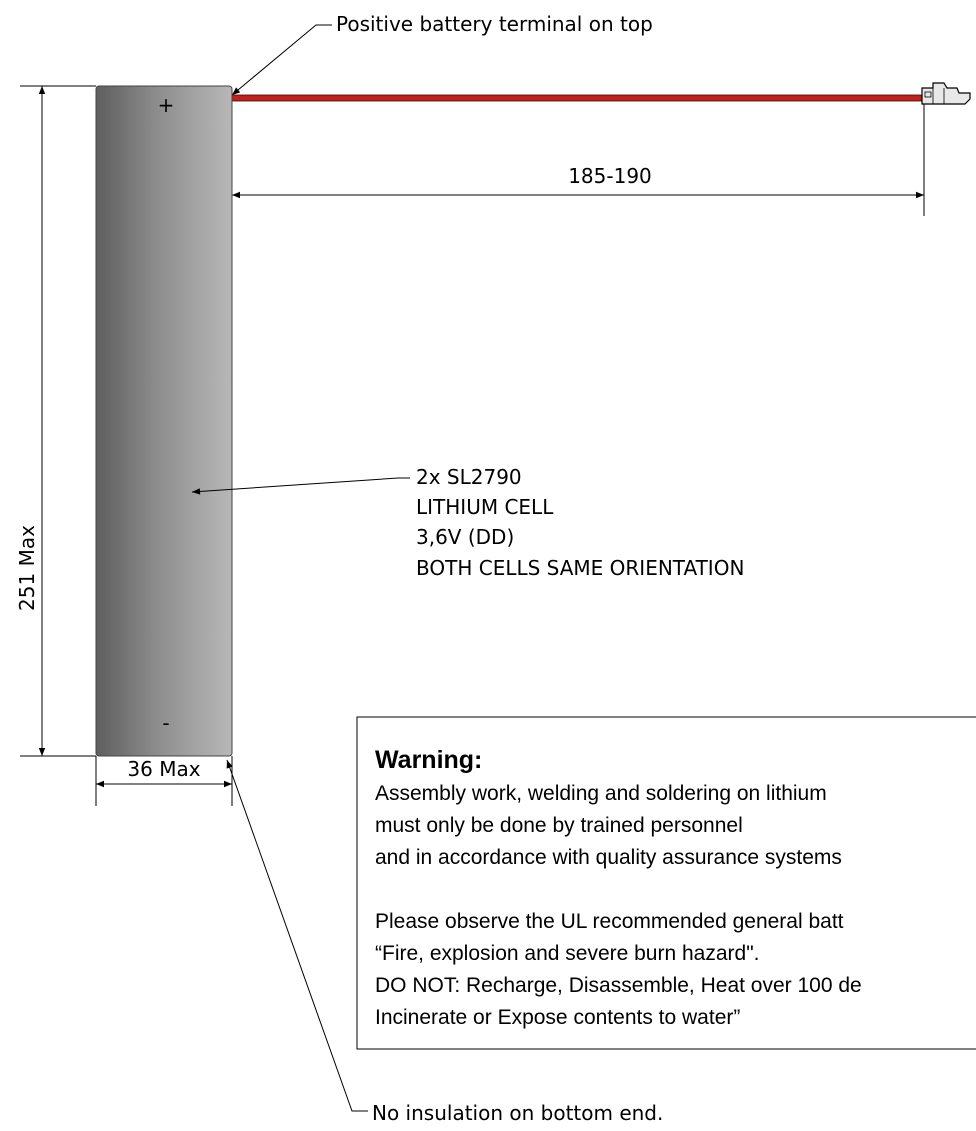  I want to click on lead-wire, so click(600, 93).